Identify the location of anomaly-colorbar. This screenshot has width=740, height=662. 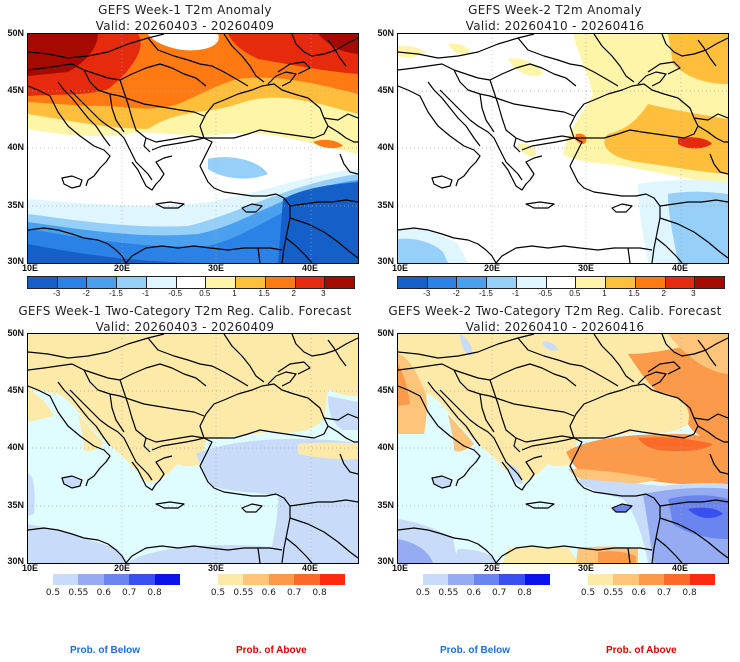
(561, 282).